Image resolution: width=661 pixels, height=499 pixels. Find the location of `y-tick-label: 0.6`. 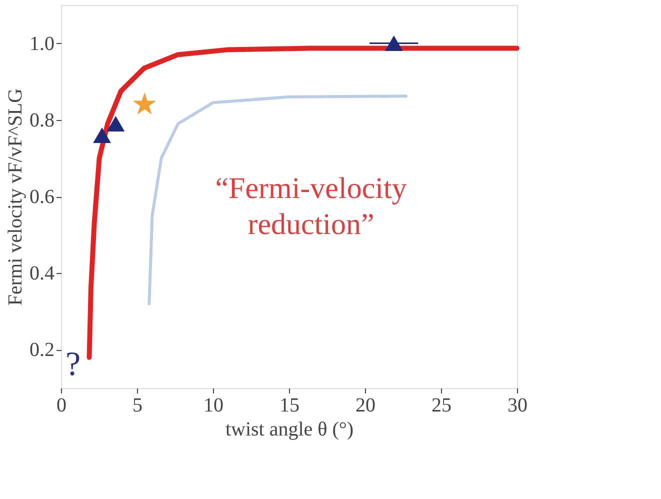

y-tick-label: 0.6 is located at coordinates (42, 197).